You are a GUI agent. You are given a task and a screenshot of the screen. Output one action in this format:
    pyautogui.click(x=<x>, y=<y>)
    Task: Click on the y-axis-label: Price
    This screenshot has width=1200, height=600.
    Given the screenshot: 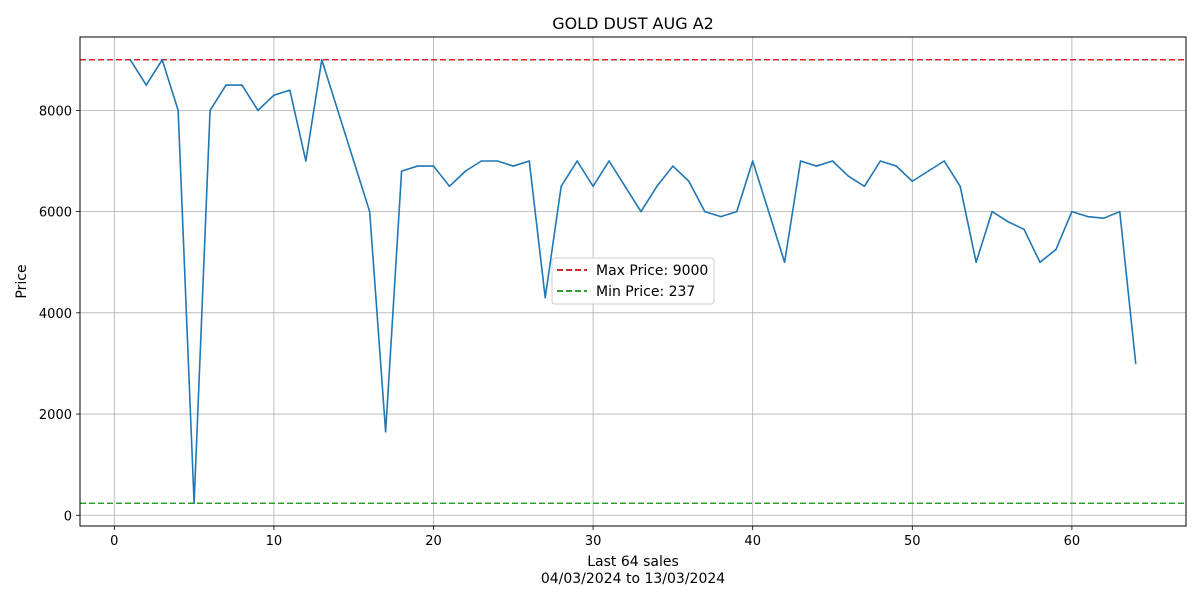 What is the action you would take?
    pyautogui.click(x=22, y=281)
    